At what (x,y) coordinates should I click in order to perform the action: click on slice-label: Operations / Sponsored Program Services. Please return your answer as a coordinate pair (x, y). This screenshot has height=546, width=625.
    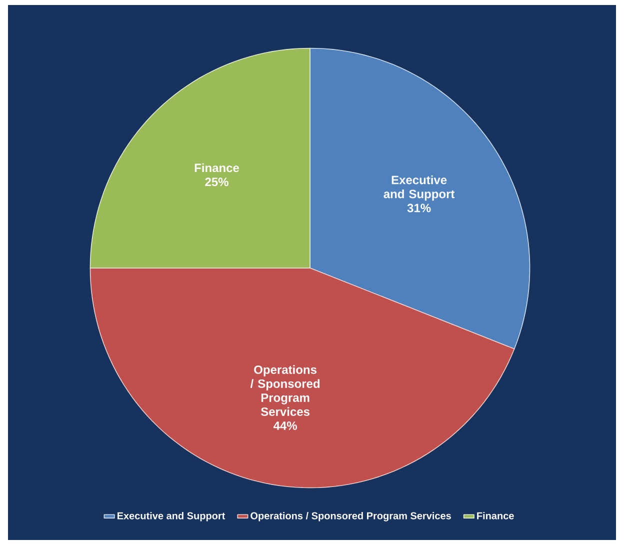
    Looking at the image, I should click on (285, 390).